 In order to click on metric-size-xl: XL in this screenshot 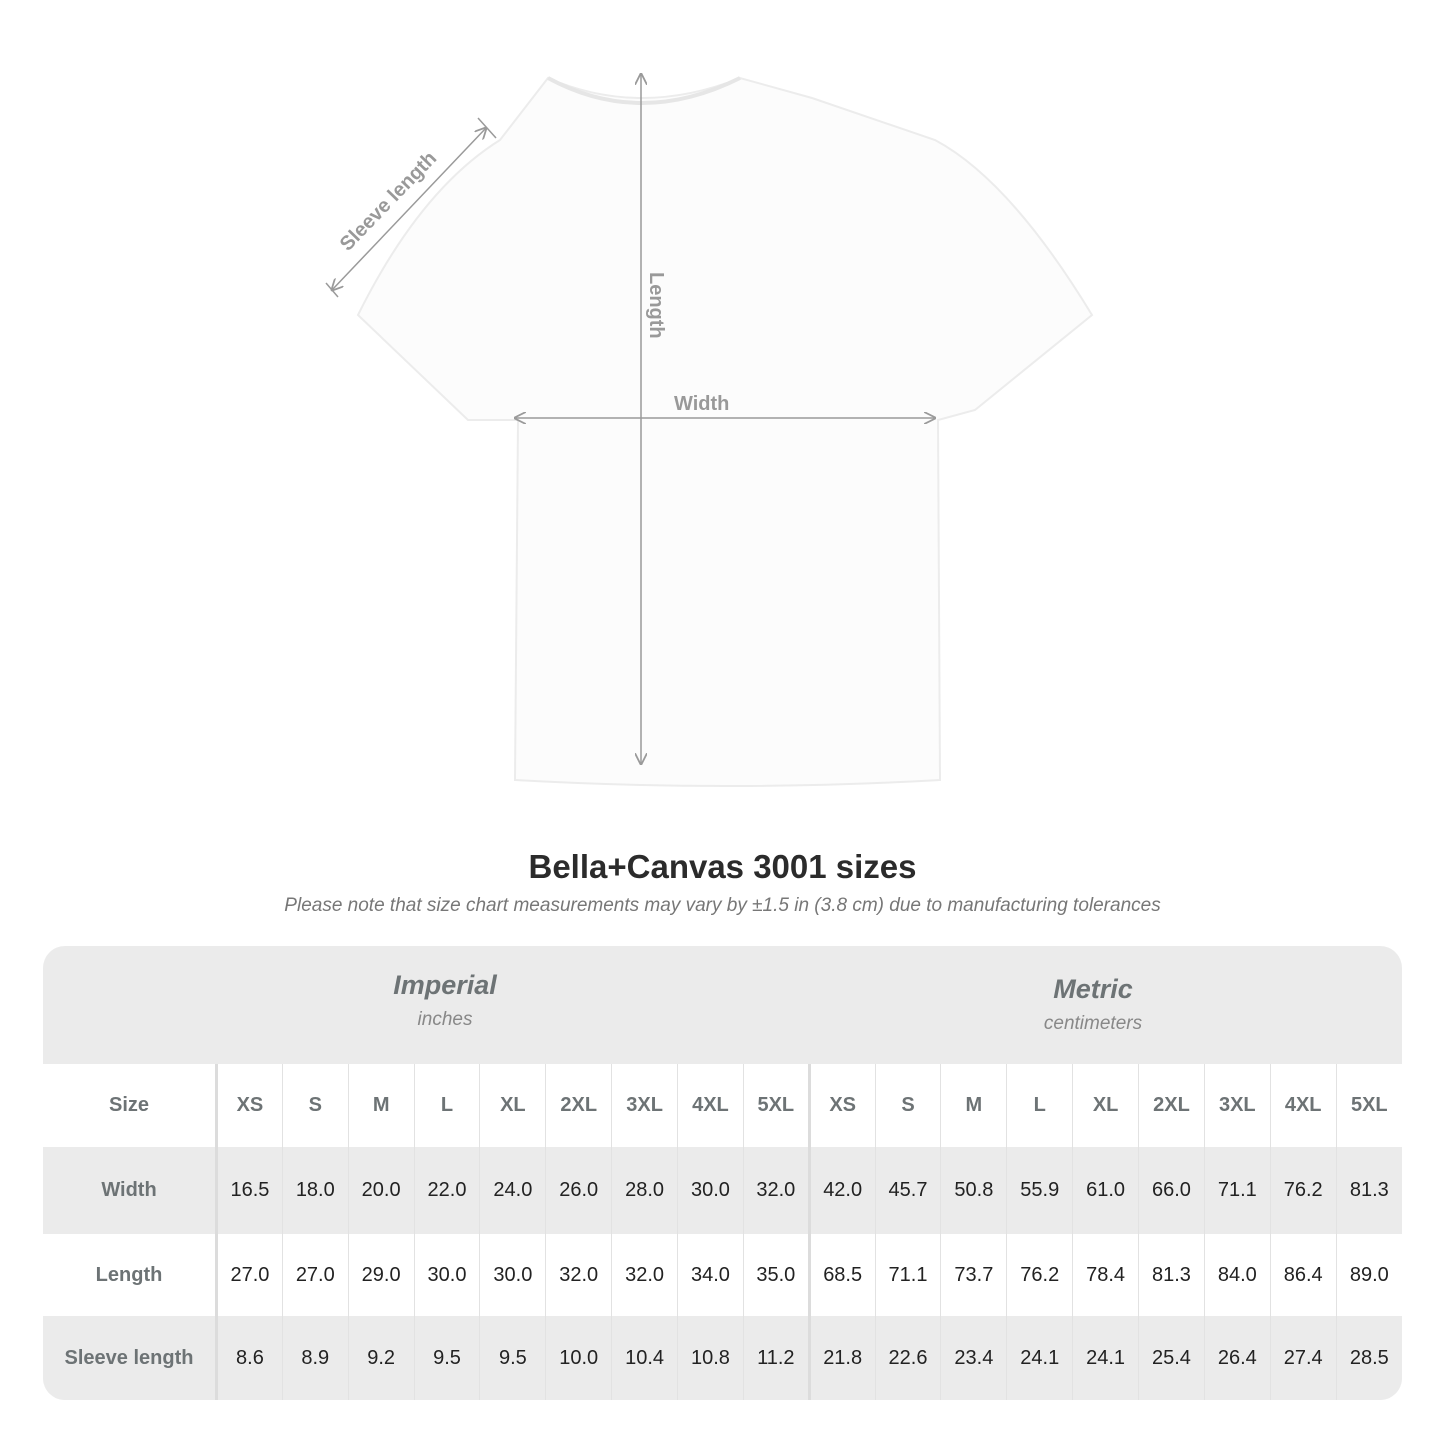, I will do `click(1105, 1105)`.